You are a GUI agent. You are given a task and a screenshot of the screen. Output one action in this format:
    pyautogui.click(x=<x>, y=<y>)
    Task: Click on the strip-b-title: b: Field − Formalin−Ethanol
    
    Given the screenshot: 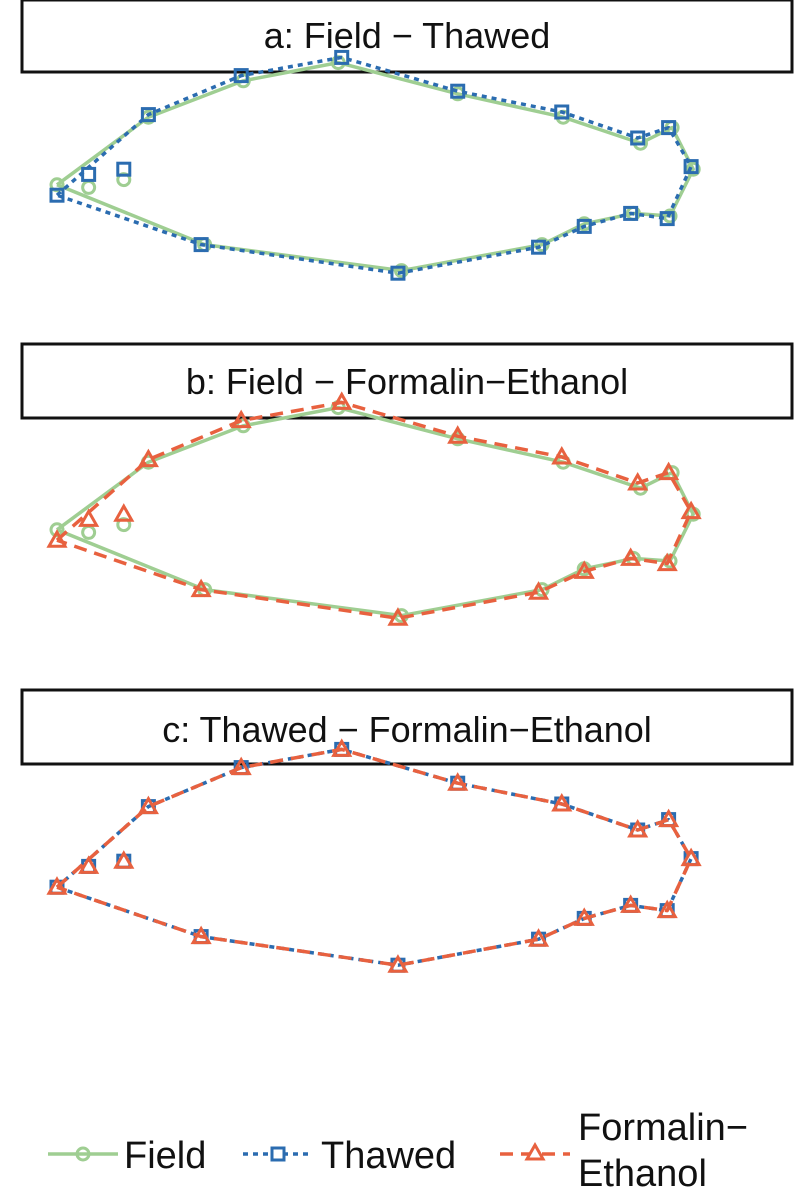 What is the action you would take?
    pyautogui.click(x=407, y=381)
    